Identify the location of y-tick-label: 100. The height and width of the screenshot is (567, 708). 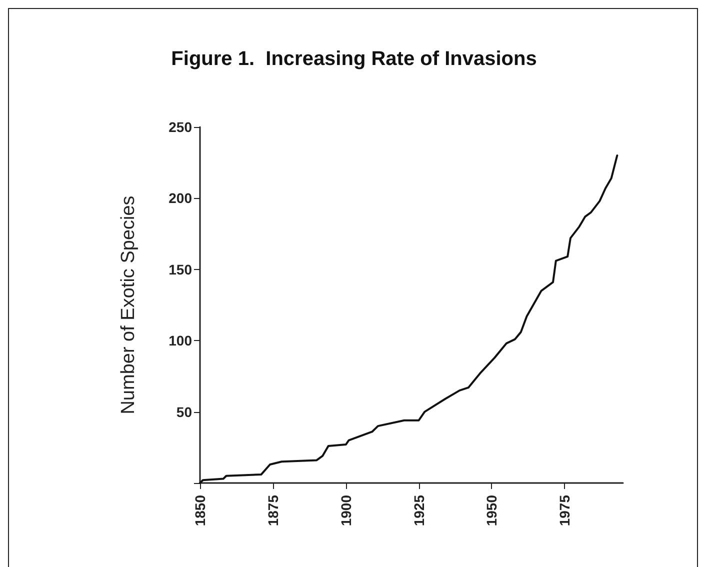
(180, 340).